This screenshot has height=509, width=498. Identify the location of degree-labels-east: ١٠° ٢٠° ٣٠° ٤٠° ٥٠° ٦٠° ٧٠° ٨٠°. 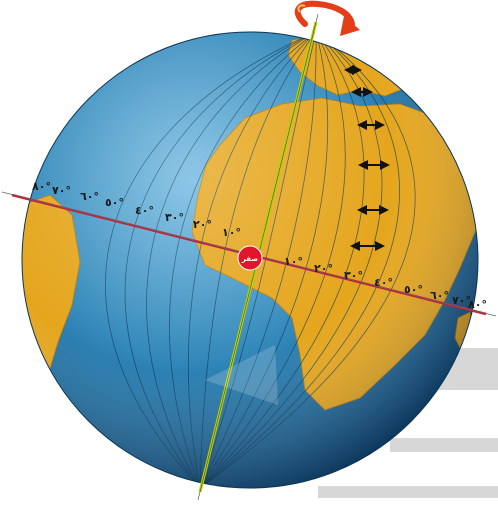
(385, 283).